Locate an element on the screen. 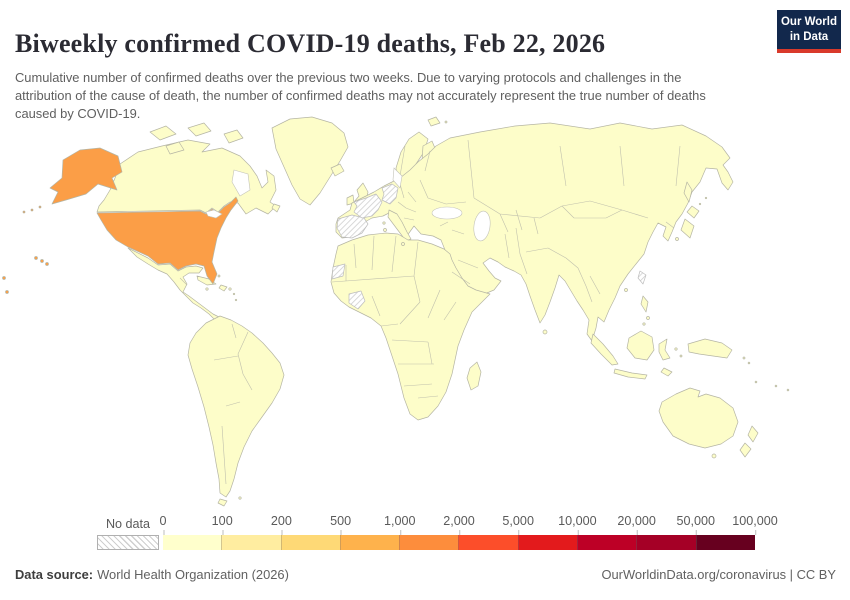 The image size is (850, 600). water-overlays is located at coordinates (348, 204).